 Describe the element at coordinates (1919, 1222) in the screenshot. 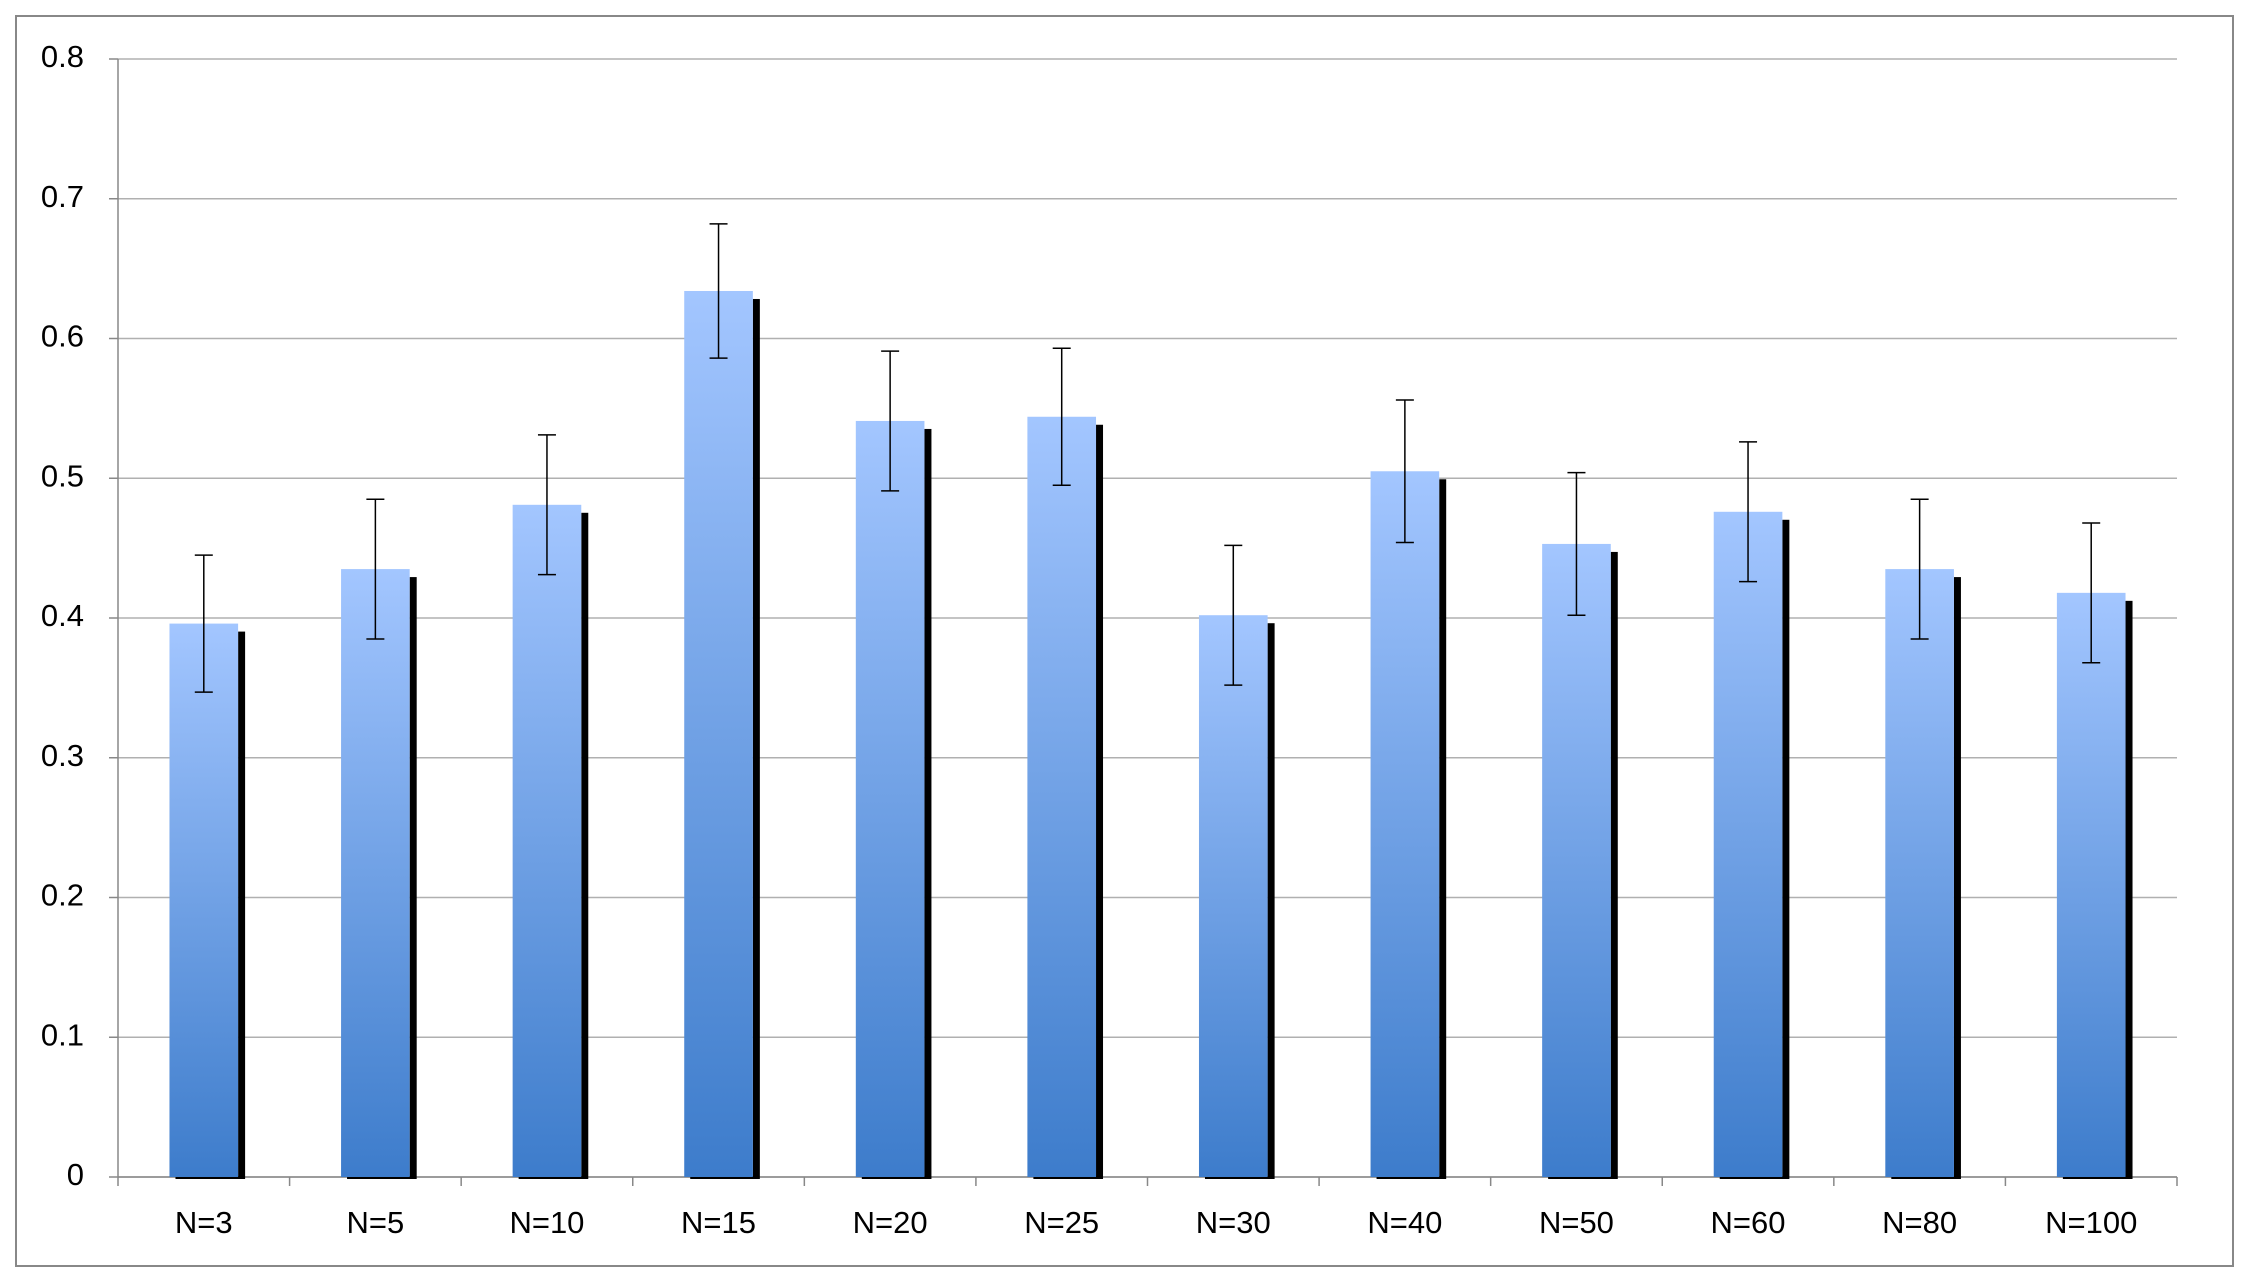

I see `x-tick-label: N=80` at that location.